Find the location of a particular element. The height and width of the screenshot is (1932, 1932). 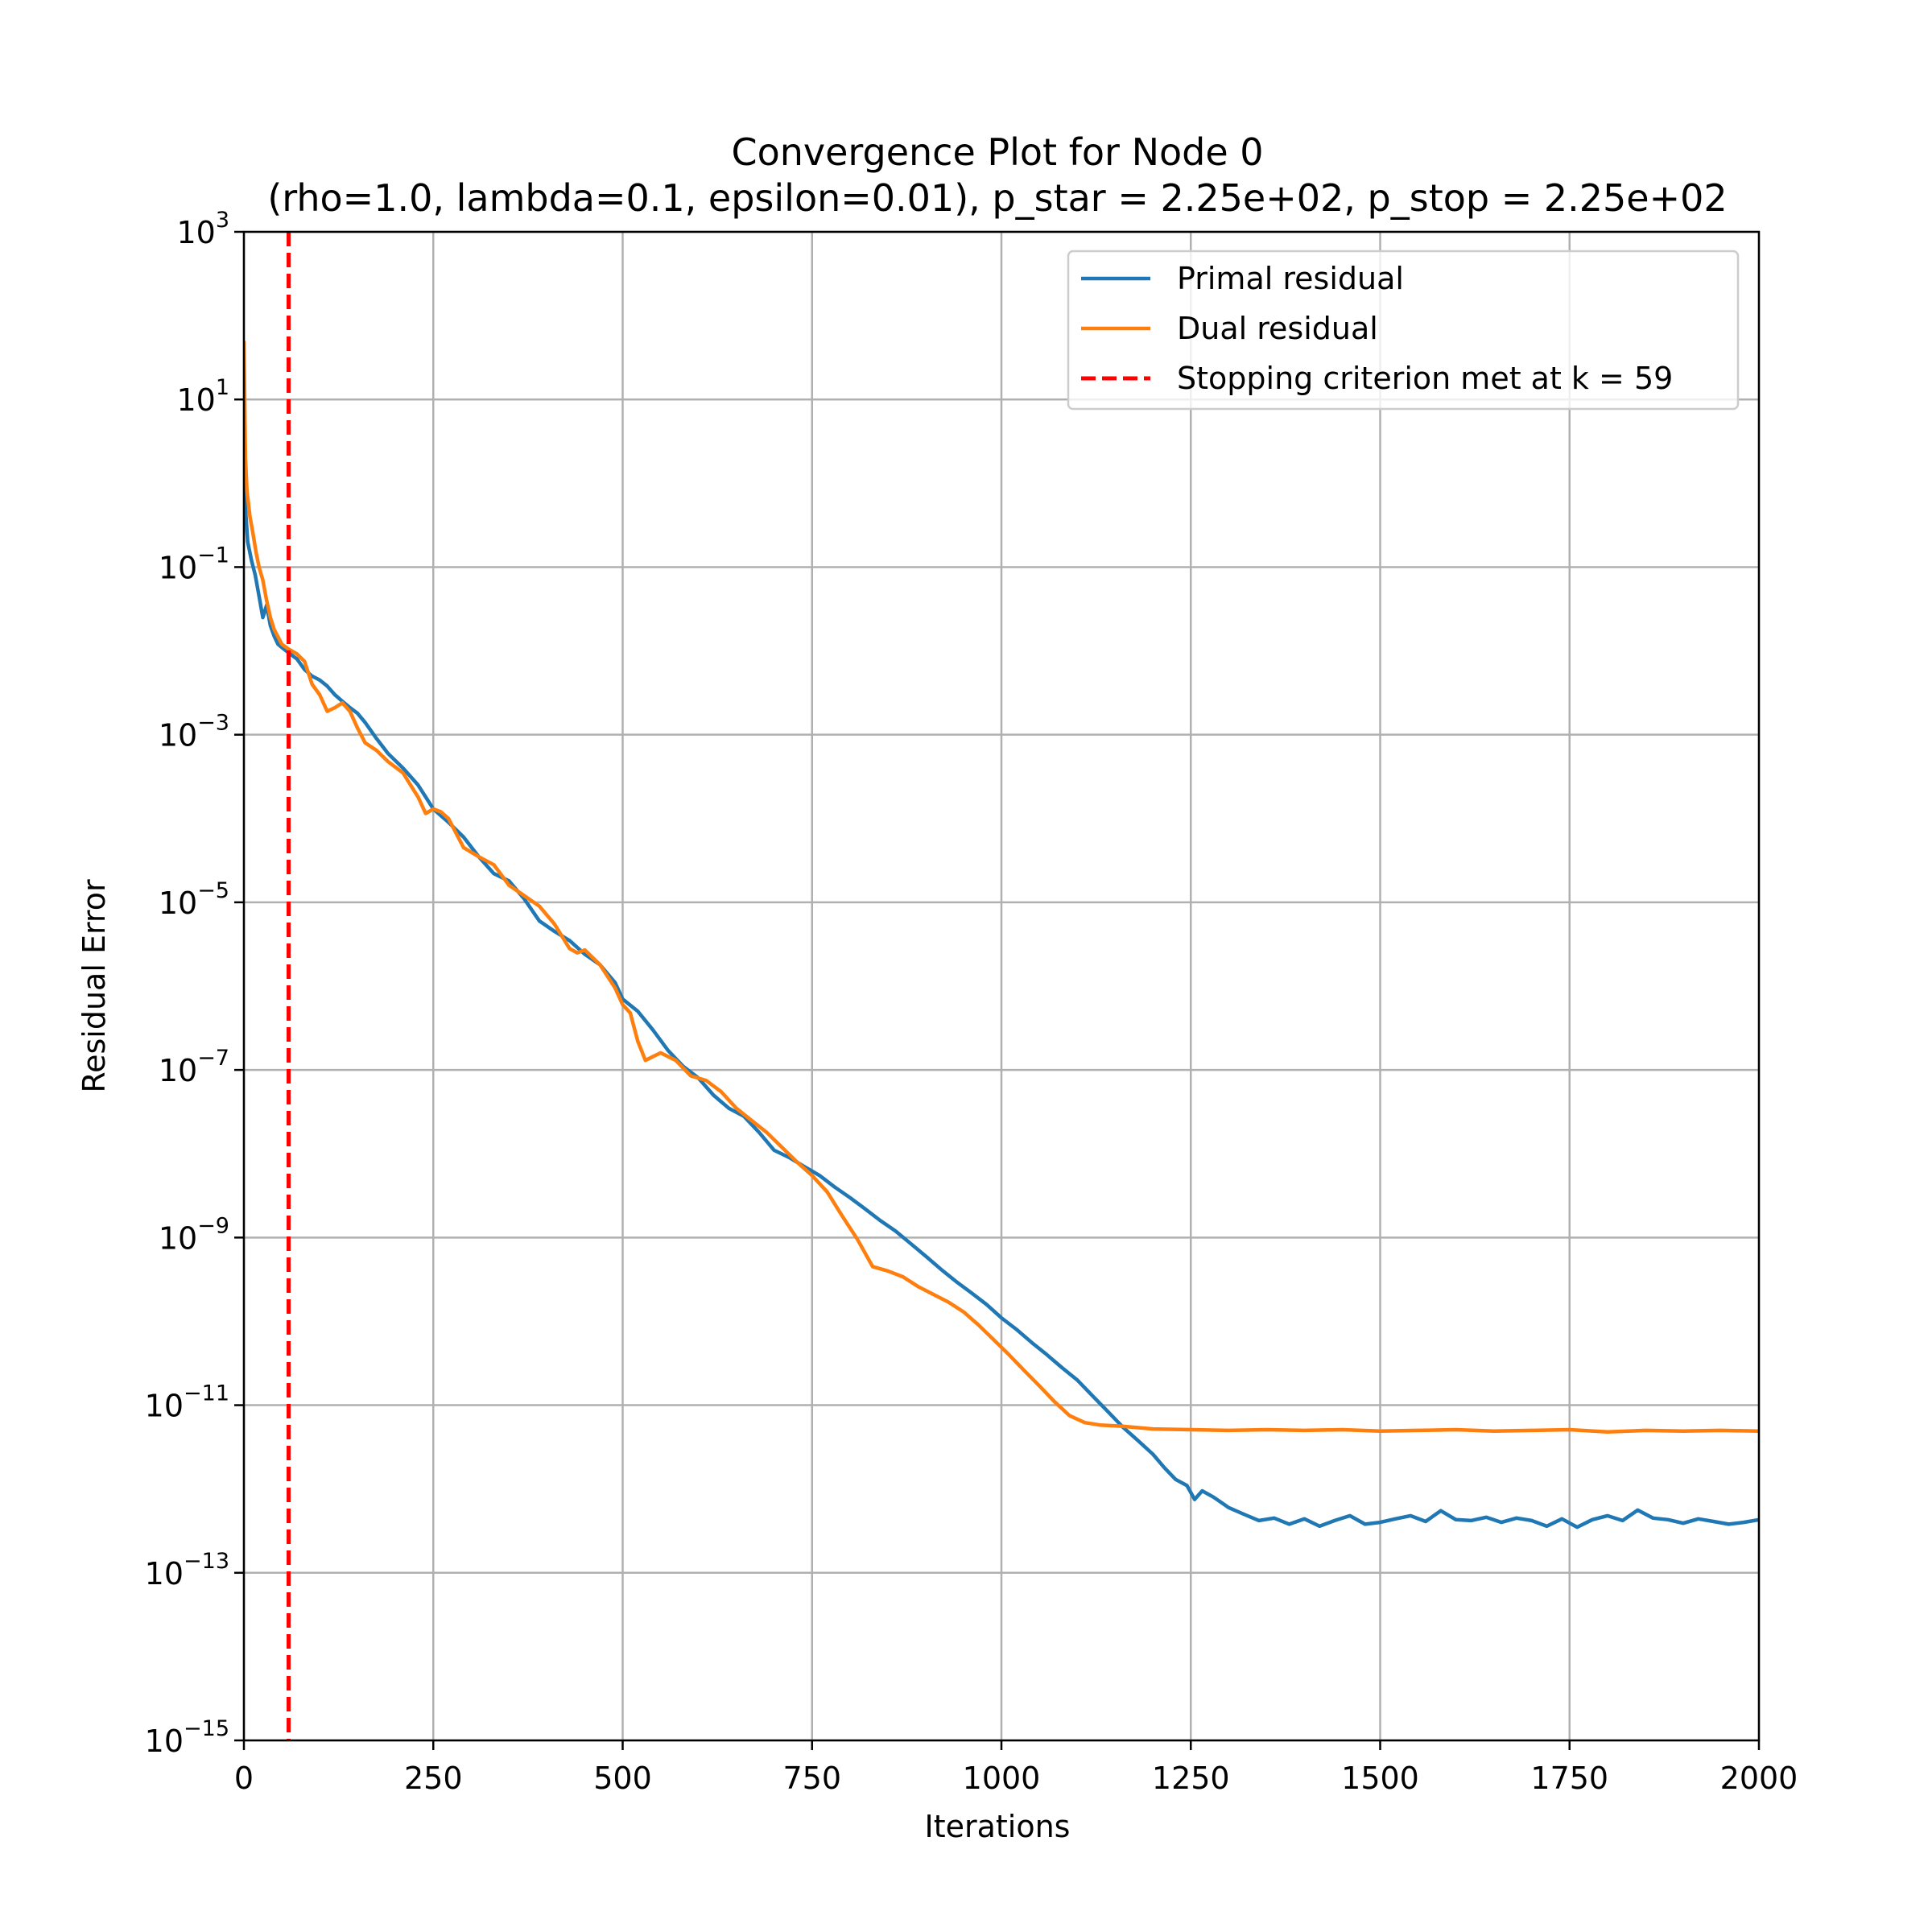

legend-box is located at coordinates (1403, 330).